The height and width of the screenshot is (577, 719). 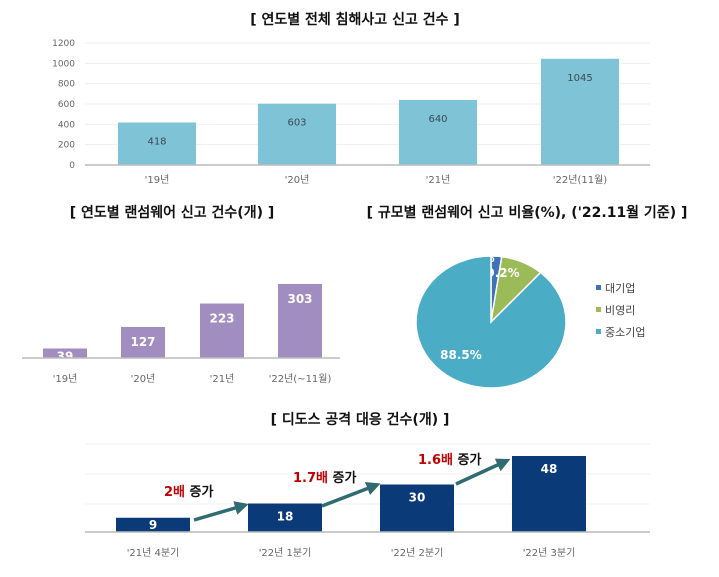 What do you see at coordinates (300, 379) in the screenshot?
I see `x-tick-label: '22년(~11월)` at bounding box center [300, 379].